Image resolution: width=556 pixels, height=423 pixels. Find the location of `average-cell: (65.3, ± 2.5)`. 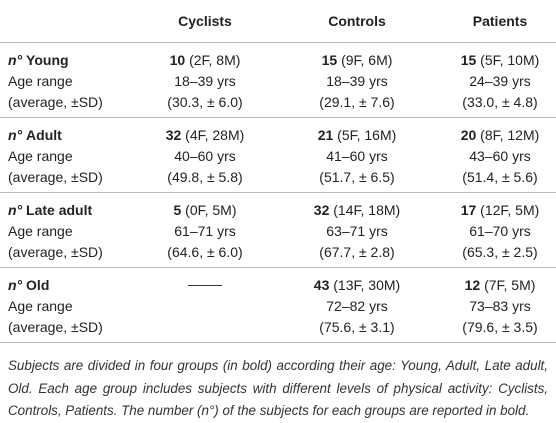

average-cell: (65.3, ± 2.5) is located at coordinates (500, 254).